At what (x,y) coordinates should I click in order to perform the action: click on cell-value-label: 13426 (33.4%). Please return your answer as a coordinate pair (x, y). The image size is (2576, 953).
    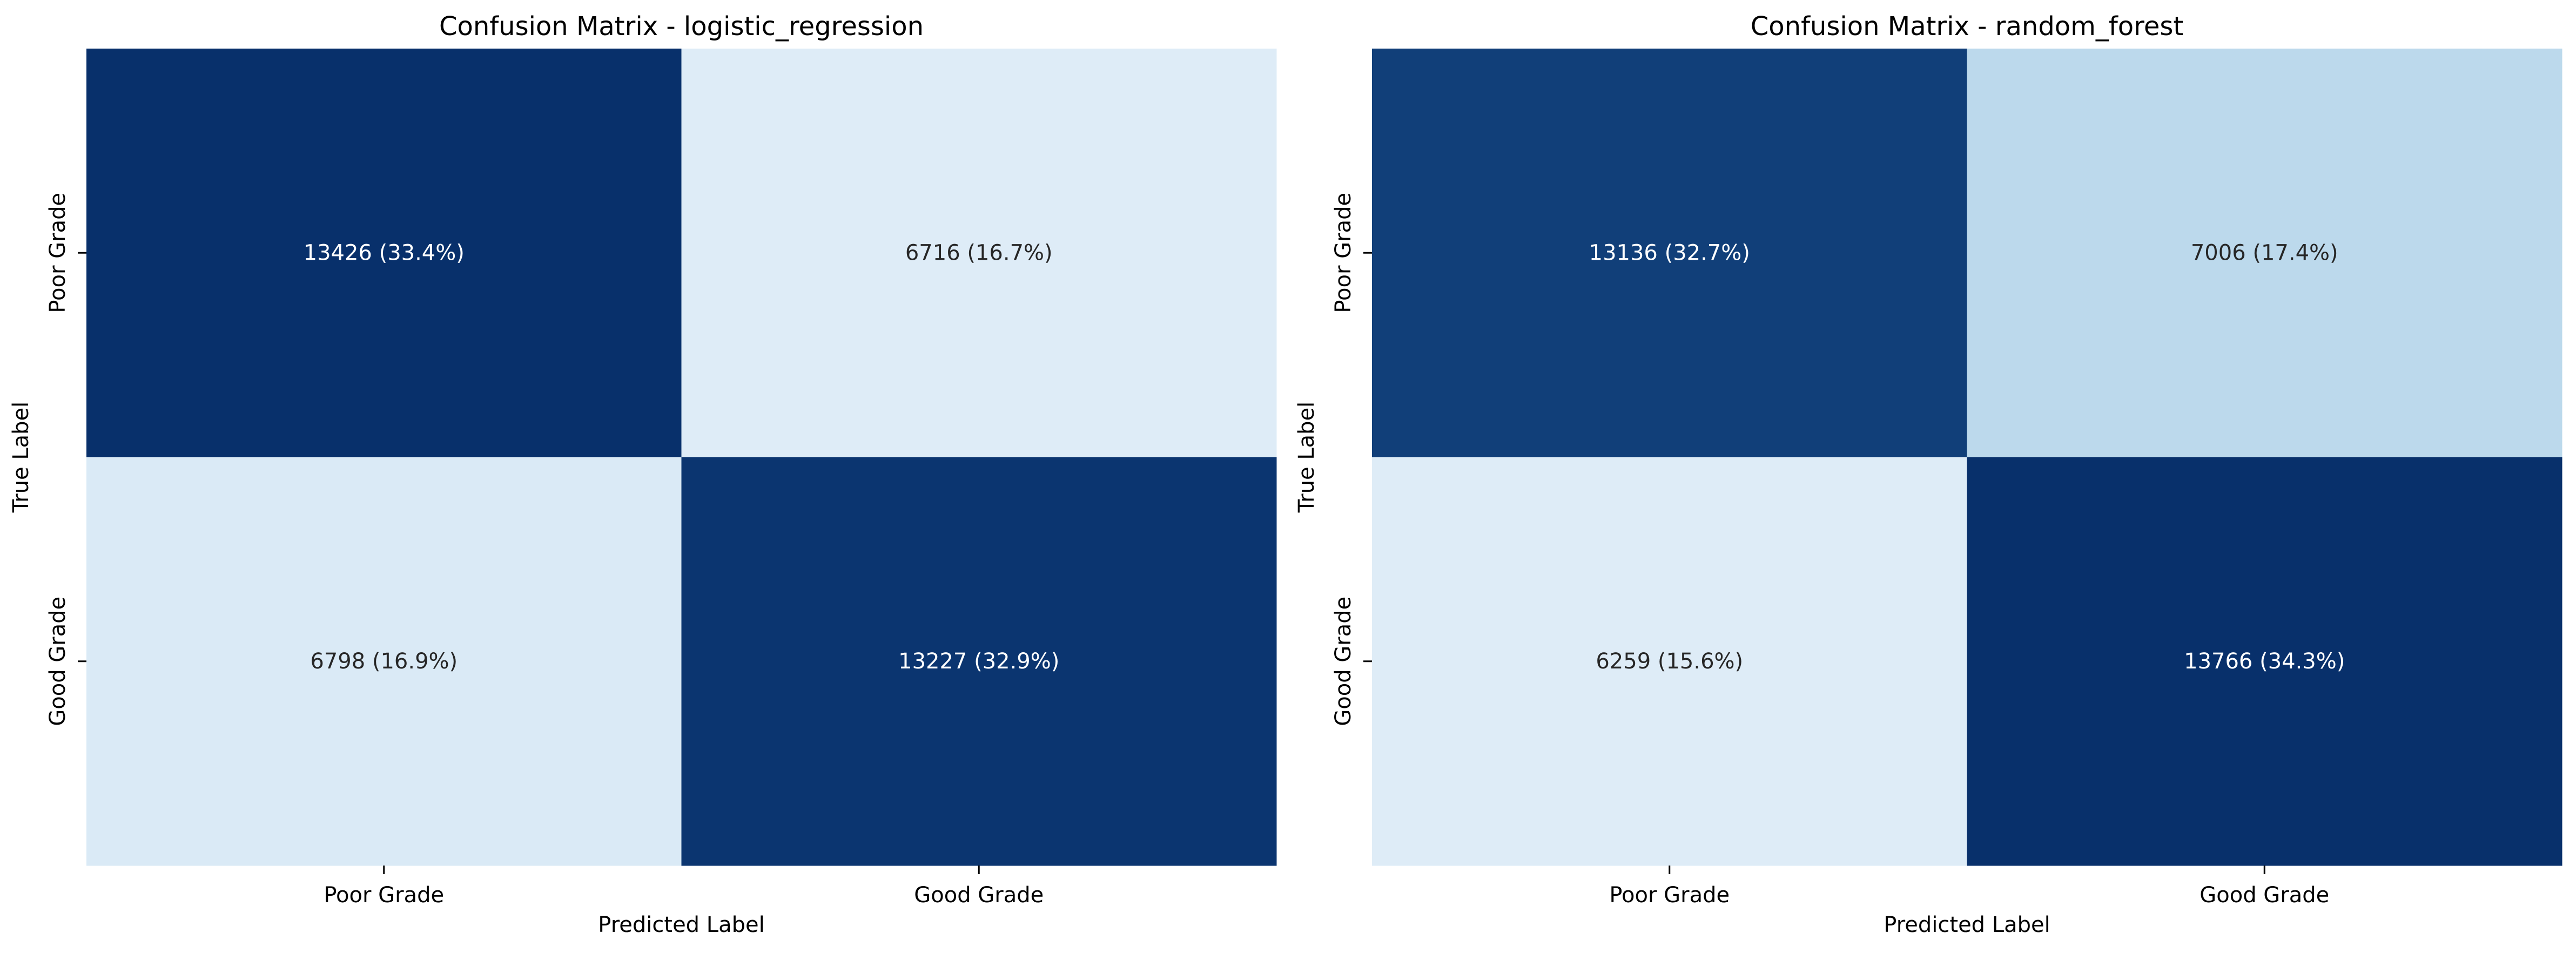
    Looking at the image, I should click on (384, 252).